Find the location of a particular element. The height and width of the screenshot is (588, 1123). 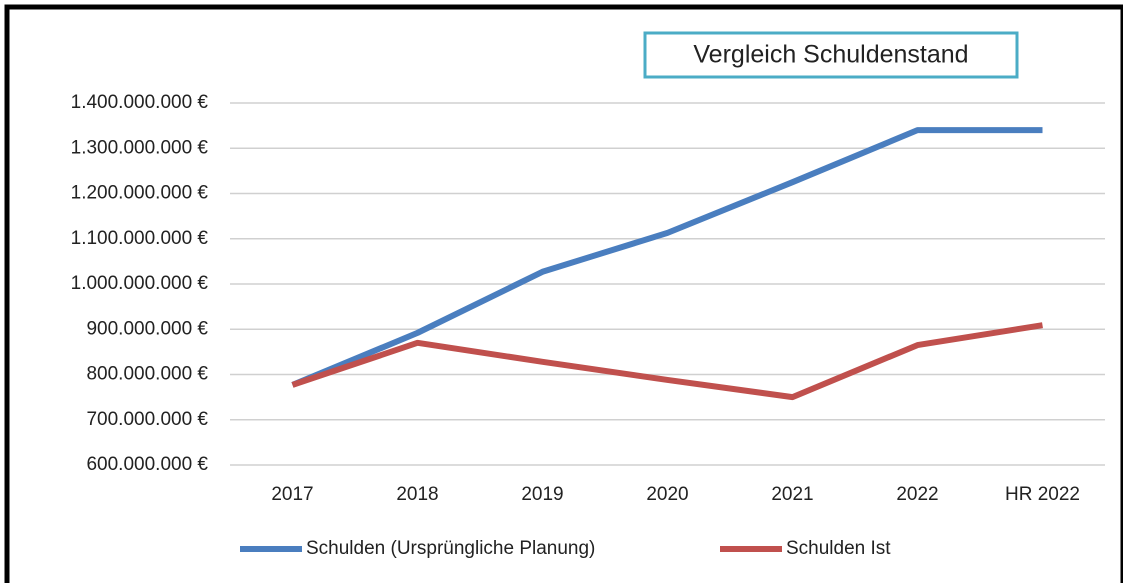

x-tick-label: HR 2022 is located at coordinates (1042, 494).